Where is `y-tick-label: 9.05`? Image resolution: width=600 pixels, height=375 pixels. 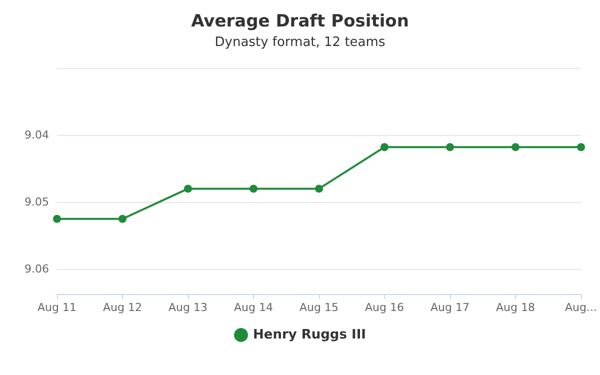 y-tick-label: 9.05 is located at coordinates (36, 202).